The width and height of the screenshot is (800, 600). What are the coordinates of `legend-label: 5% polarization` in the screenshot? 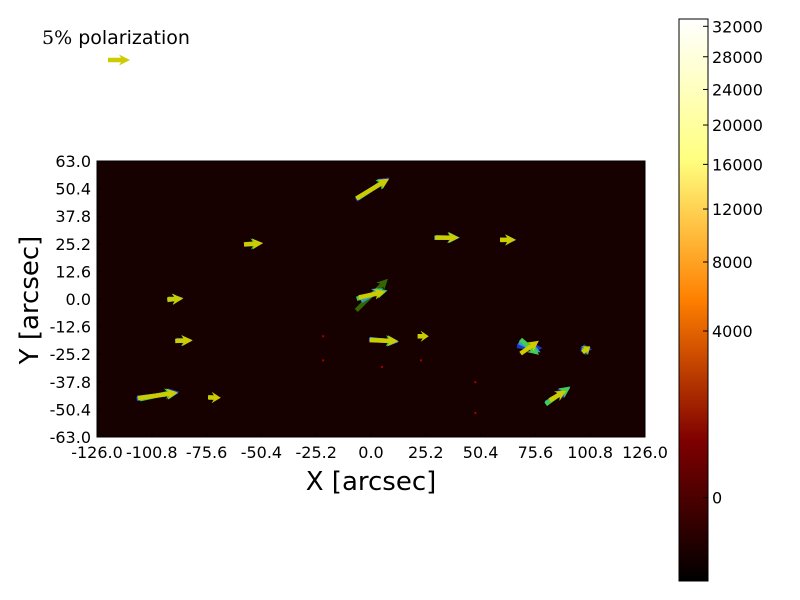 It's located at (116, 38).